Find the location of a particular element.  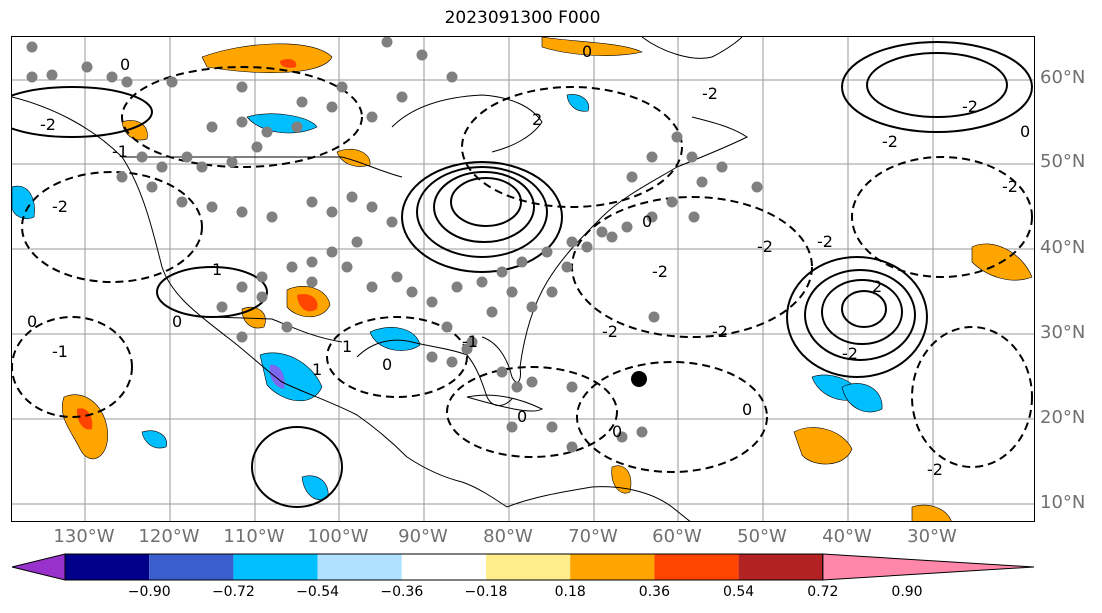

shade-orange-se is located at coordinates (931, 512).